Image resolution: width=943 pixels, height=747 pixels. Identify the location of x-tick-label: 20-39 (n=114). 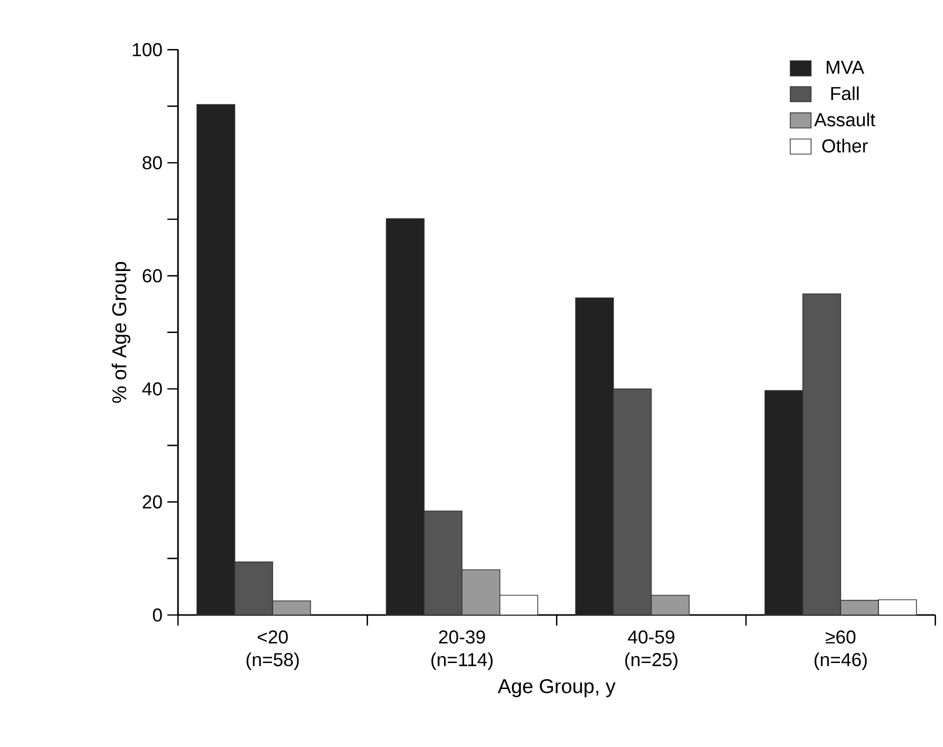
(462, 650).